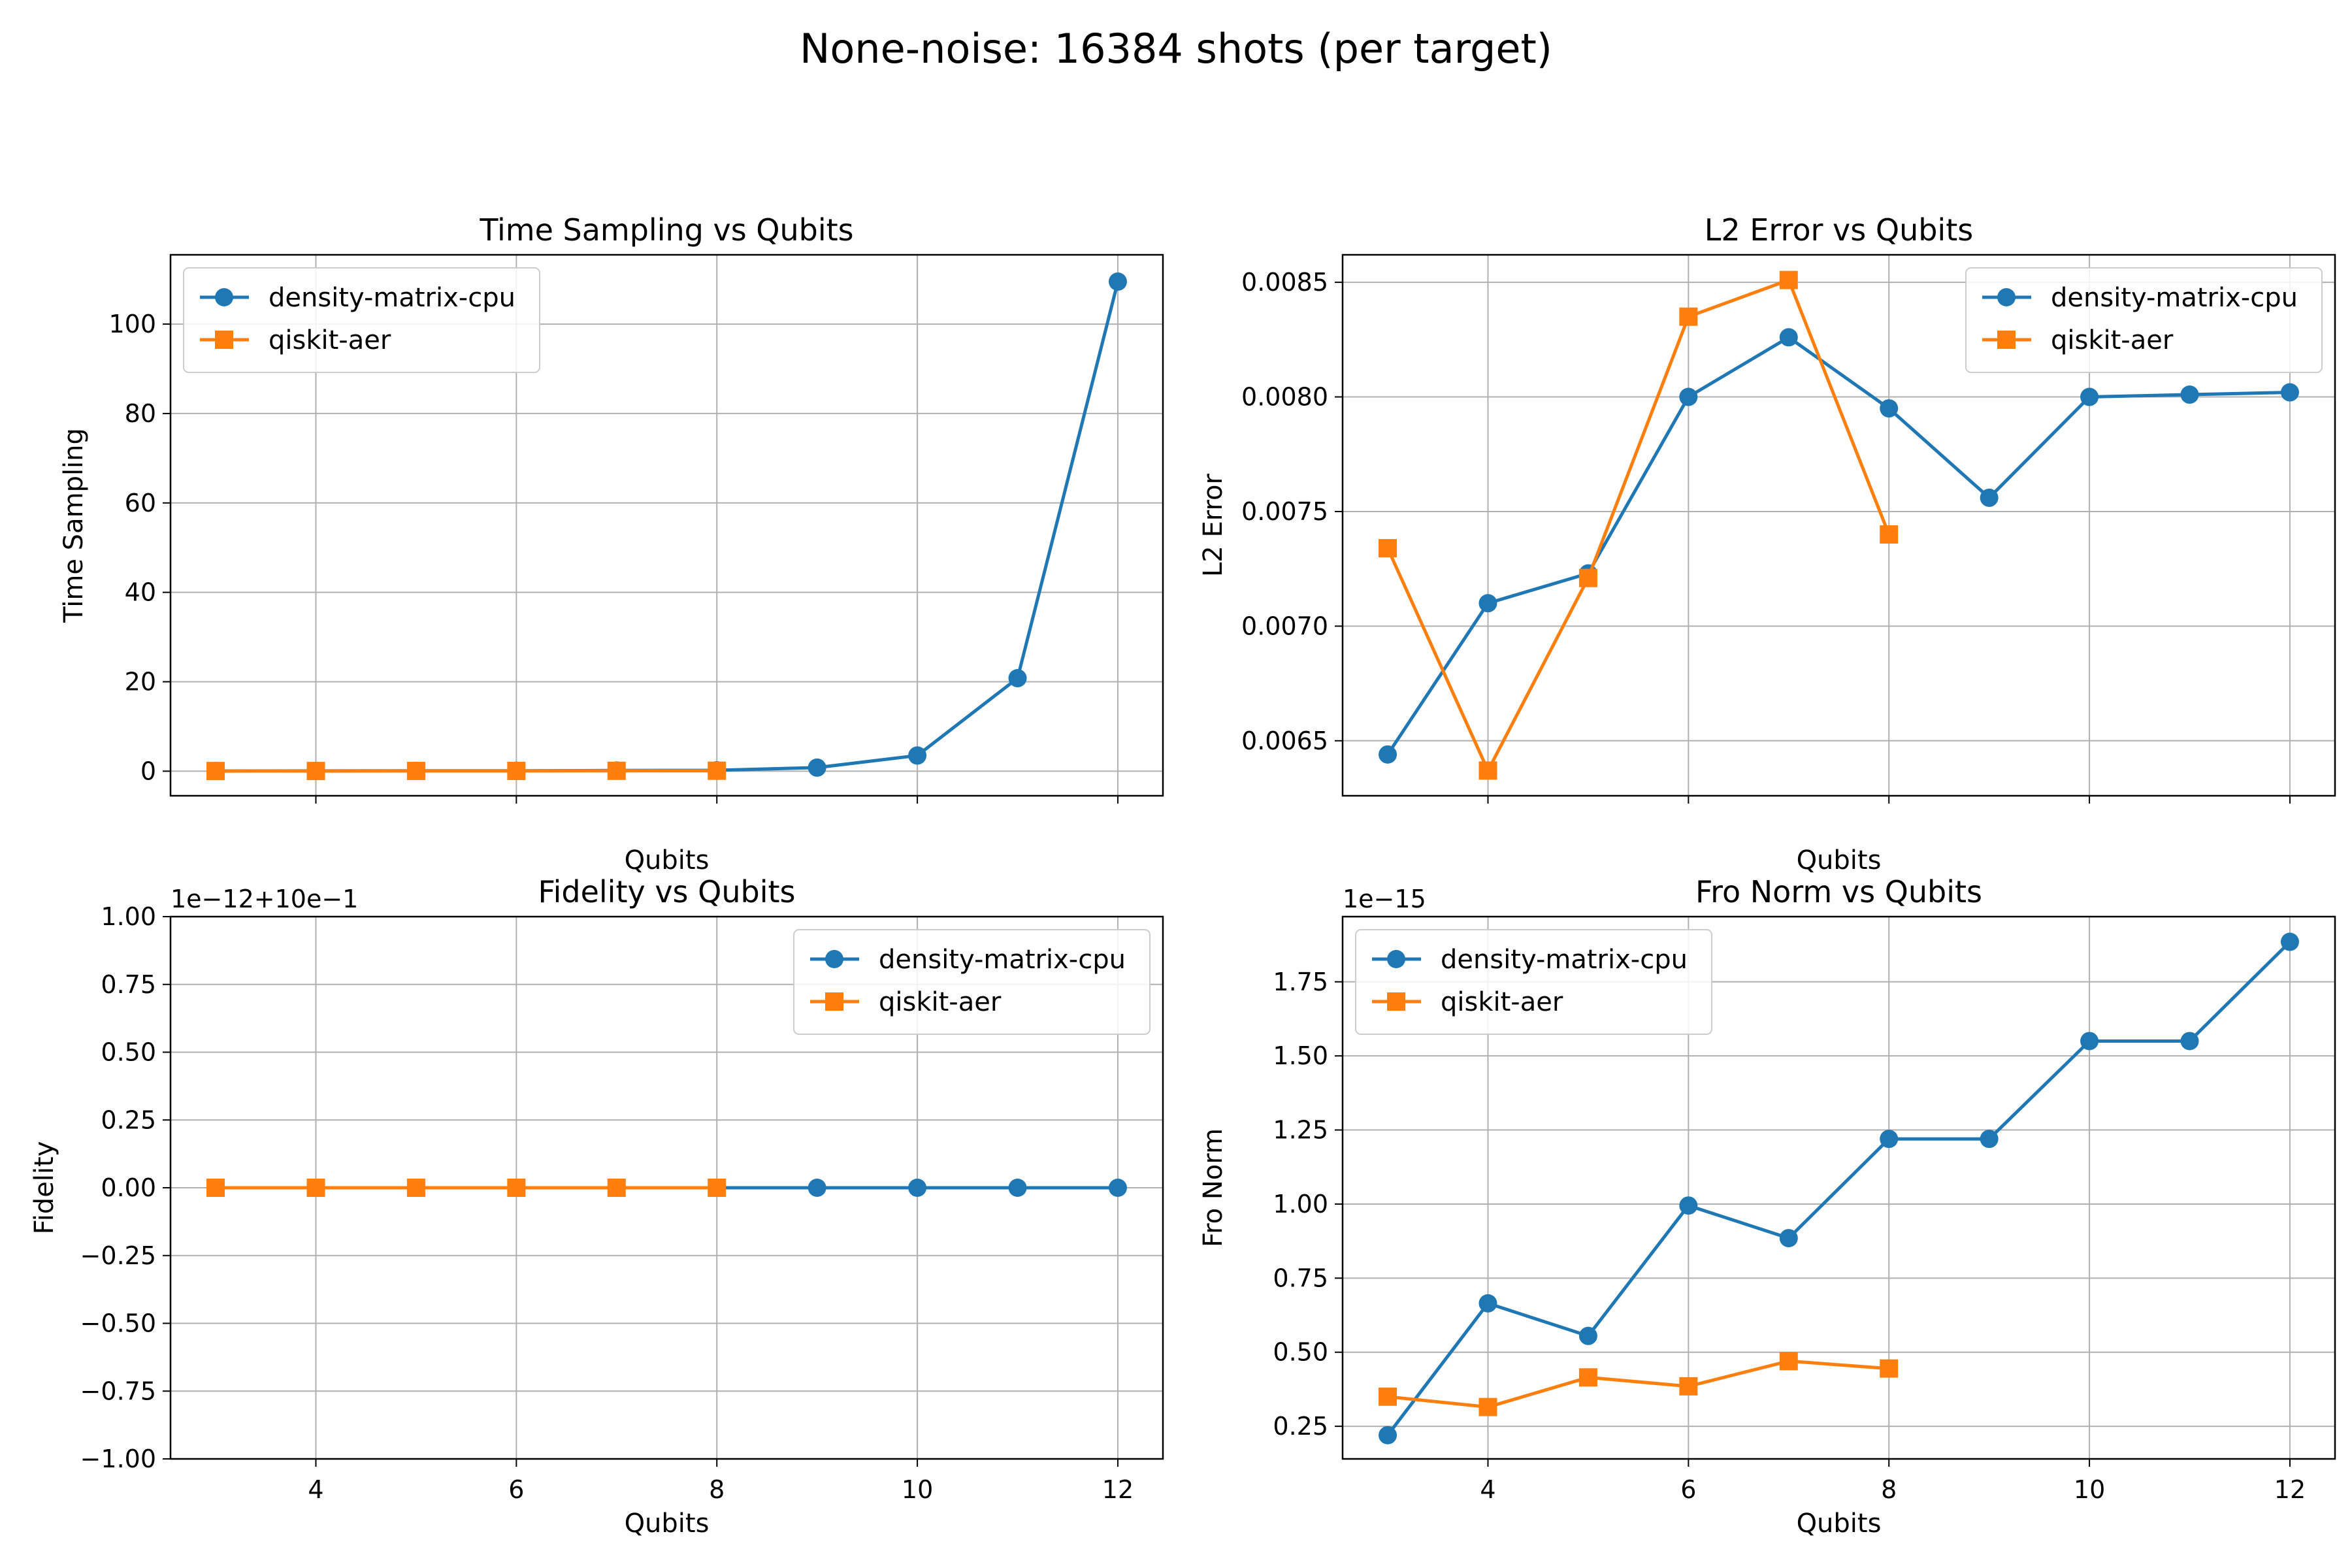 Image resolution: width=2352 pixels, height=1568 pixels. I want to click on legend: density-matrix-cpu qiskit-aer, so click(361, 320).